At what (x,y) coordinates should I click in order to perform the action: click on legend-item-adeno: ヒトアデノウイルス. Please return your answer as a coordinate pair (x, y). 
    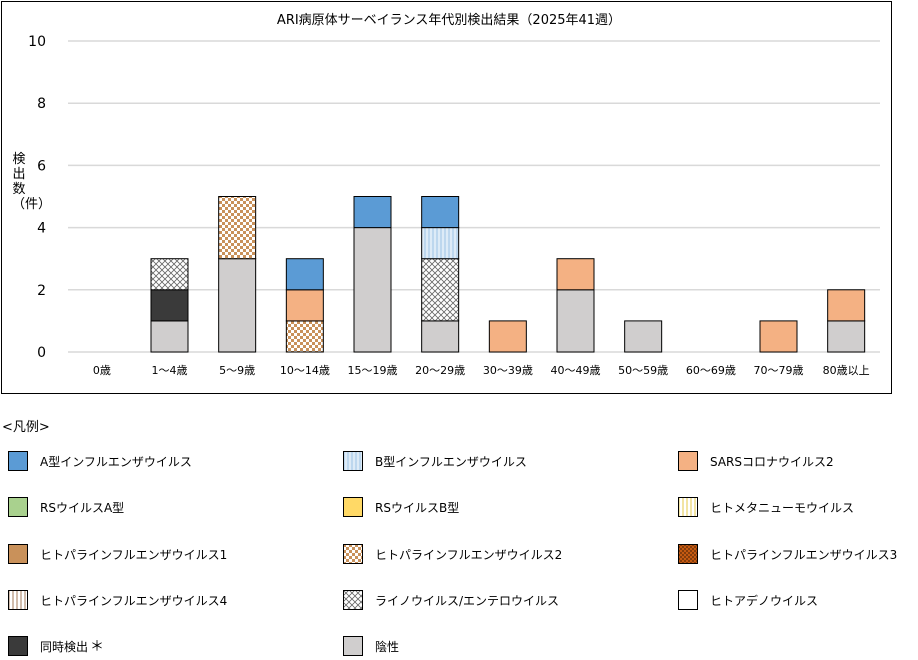
    Looking at the image, I should click on (748, 600).